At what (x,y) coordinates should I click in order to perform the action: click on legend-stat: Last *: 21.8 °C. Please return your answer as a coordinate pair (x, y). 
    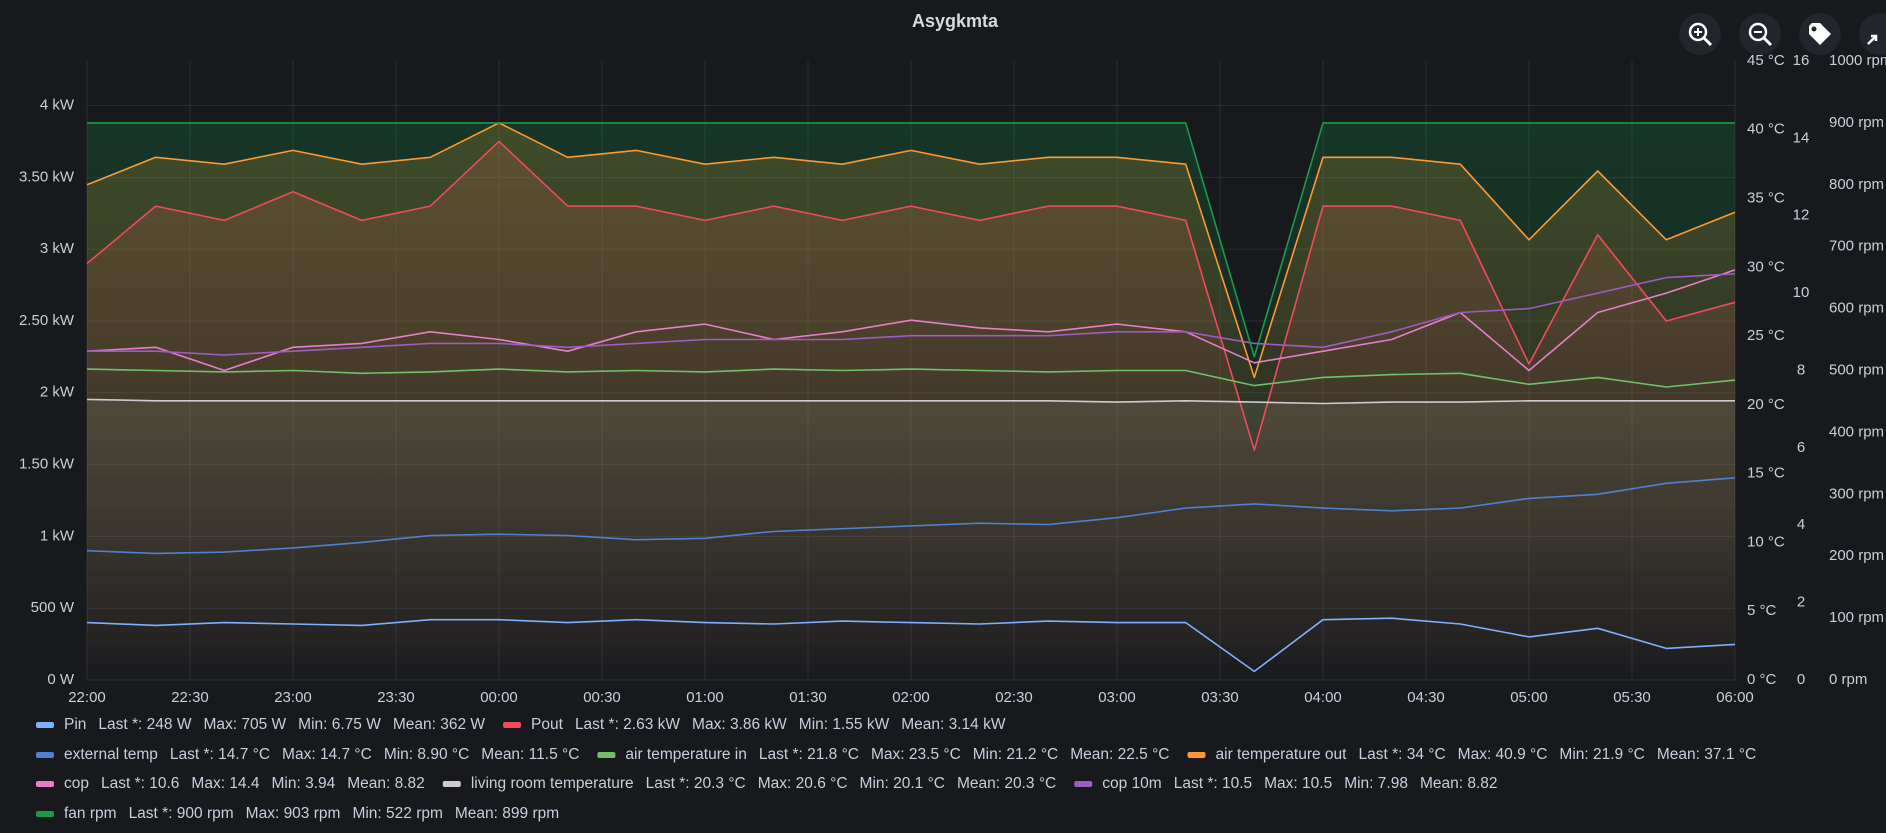
    Looking at the image, I should click on (809, 754).